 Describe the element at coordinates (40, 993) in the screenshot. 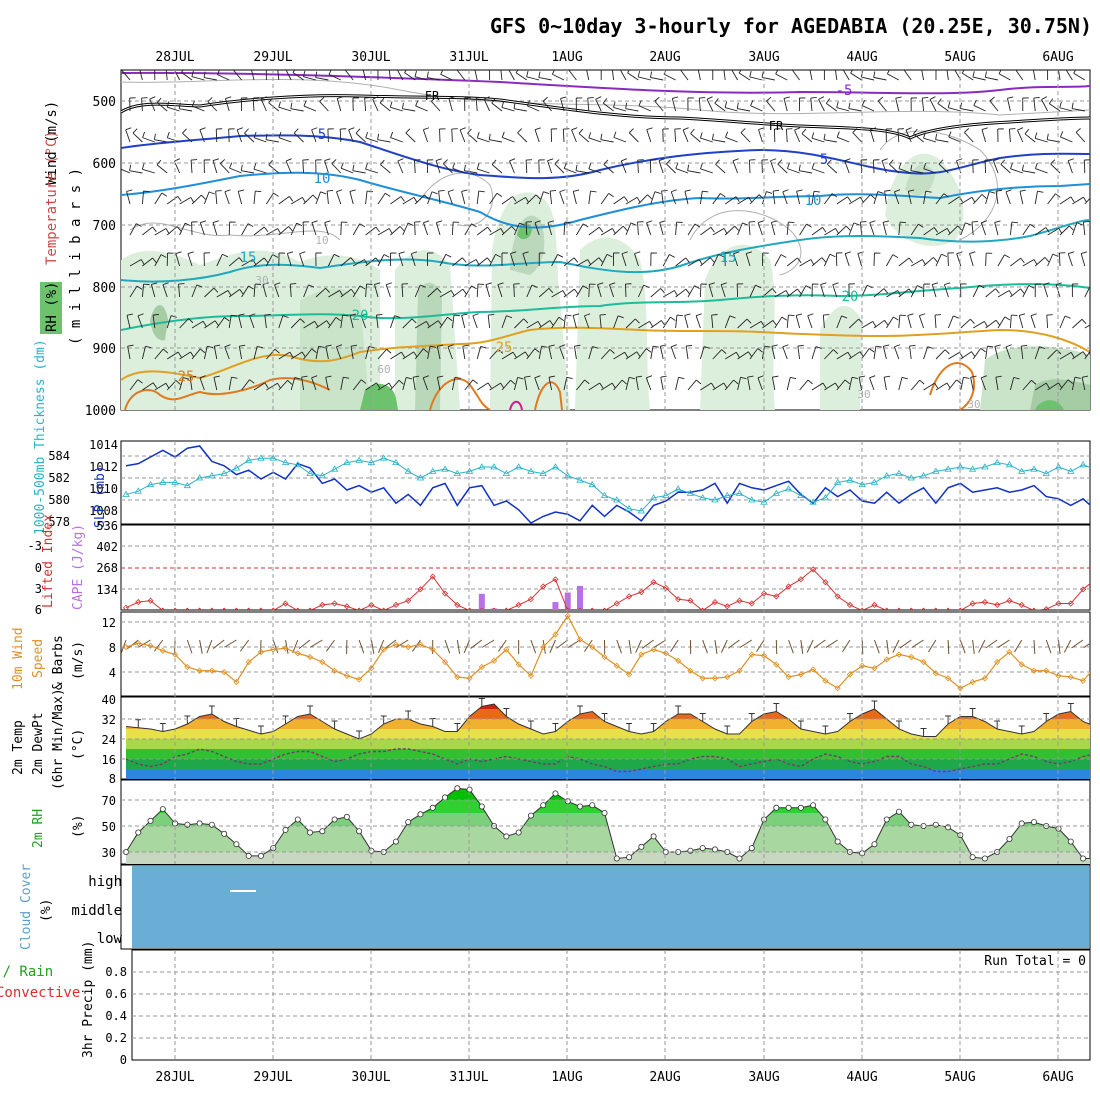

I see `precip-label-convective: Convective` at that location.